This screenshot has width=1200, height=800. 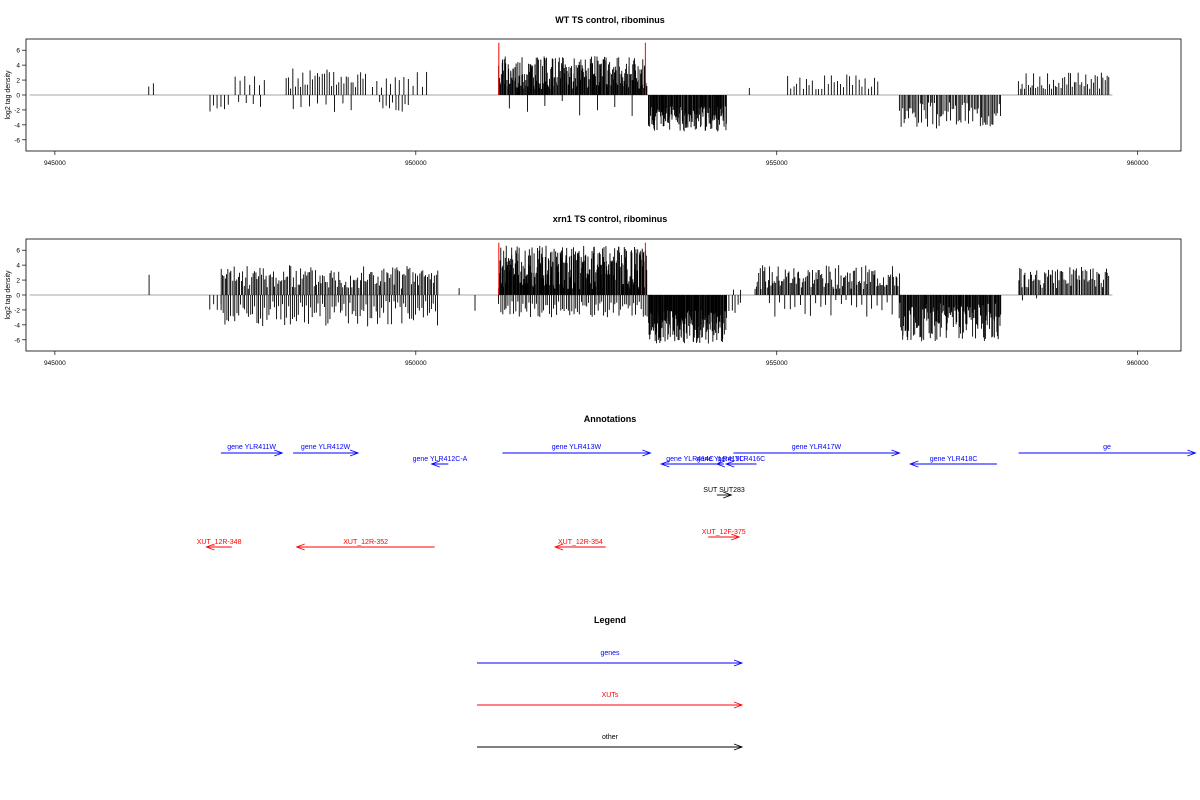 I want to click on annotation-feature: ge, so click(x=1107, y=450).